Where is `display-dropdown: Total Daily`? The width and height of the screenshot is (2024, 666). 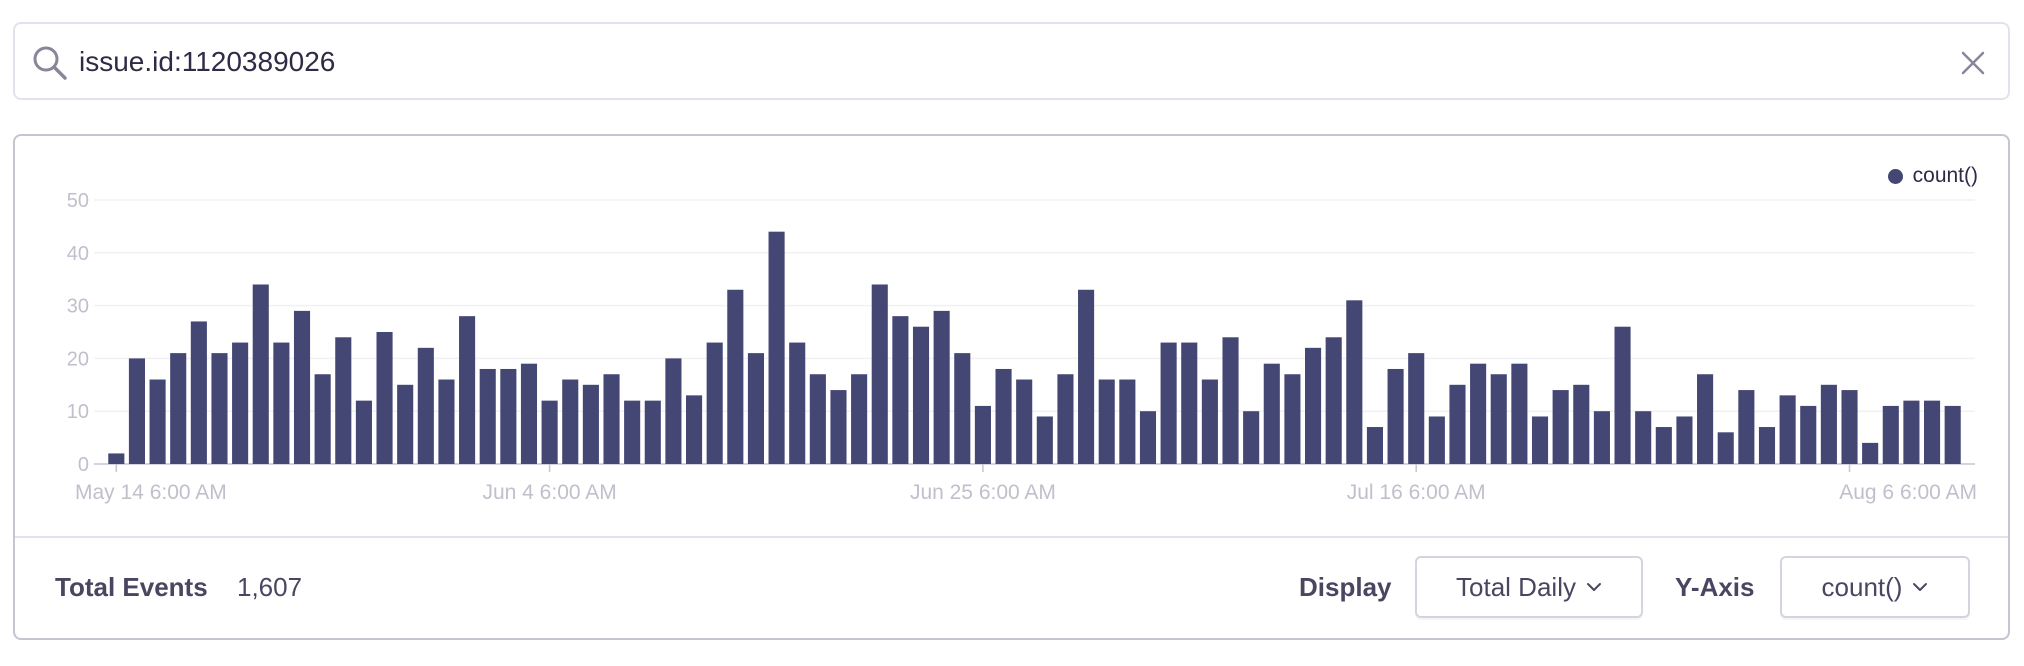
display-dropdown: Total Daily is located at coordinates (1529, 587).